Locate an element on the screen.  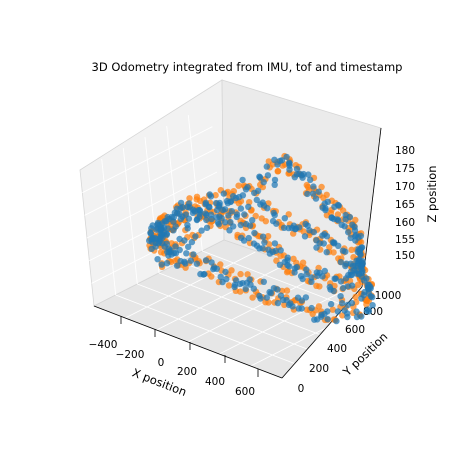
x-tick-label: 400 is located at coordinates (215, 382).